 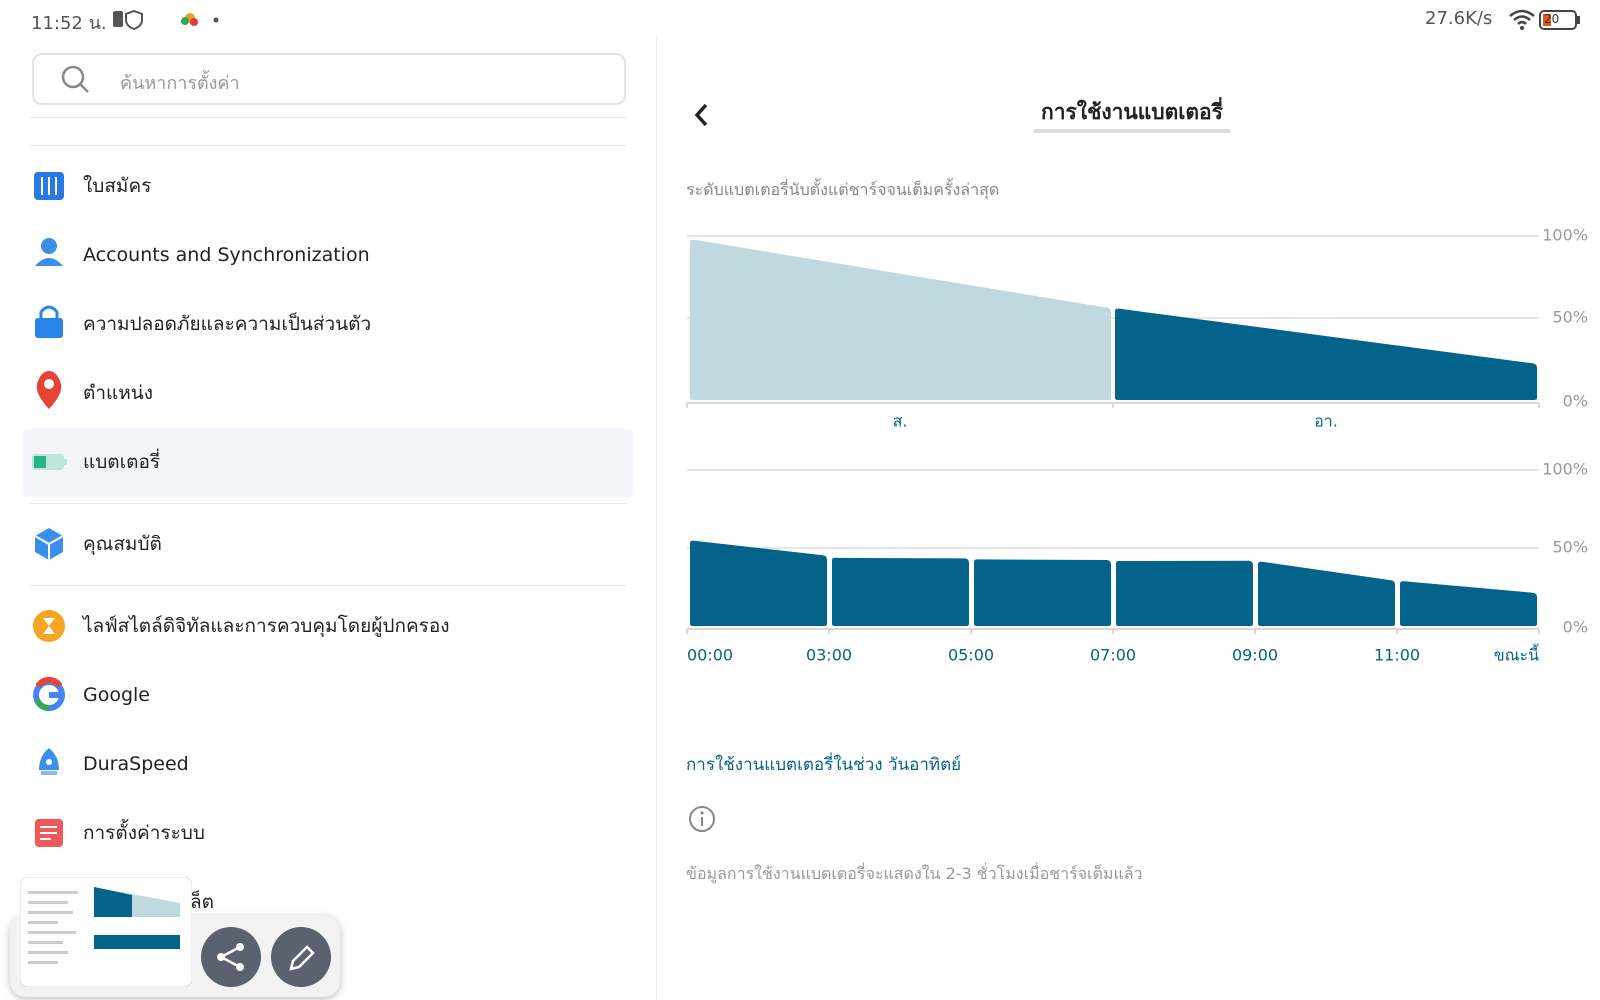 I want to click on x-tick-label: 09:00, so click(x=1255, y=655).